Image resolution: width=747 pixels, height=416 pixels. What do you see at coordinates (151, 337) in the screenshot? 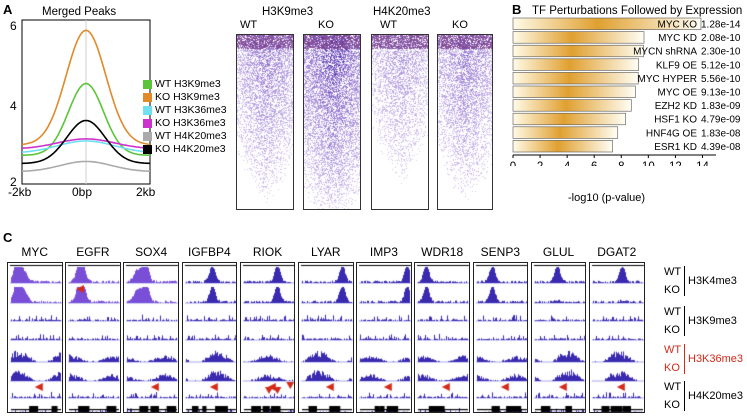
I see `track-panel-sox4` at bounding box center [151, 337].